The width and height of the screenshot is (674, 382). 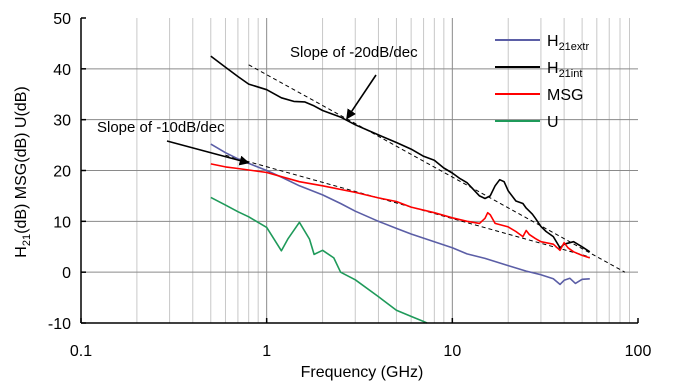 What do you see at coordinates (21, 252) in the screenshot?
I see `y-axis-title-h: H` at bounding box center [21, 252].